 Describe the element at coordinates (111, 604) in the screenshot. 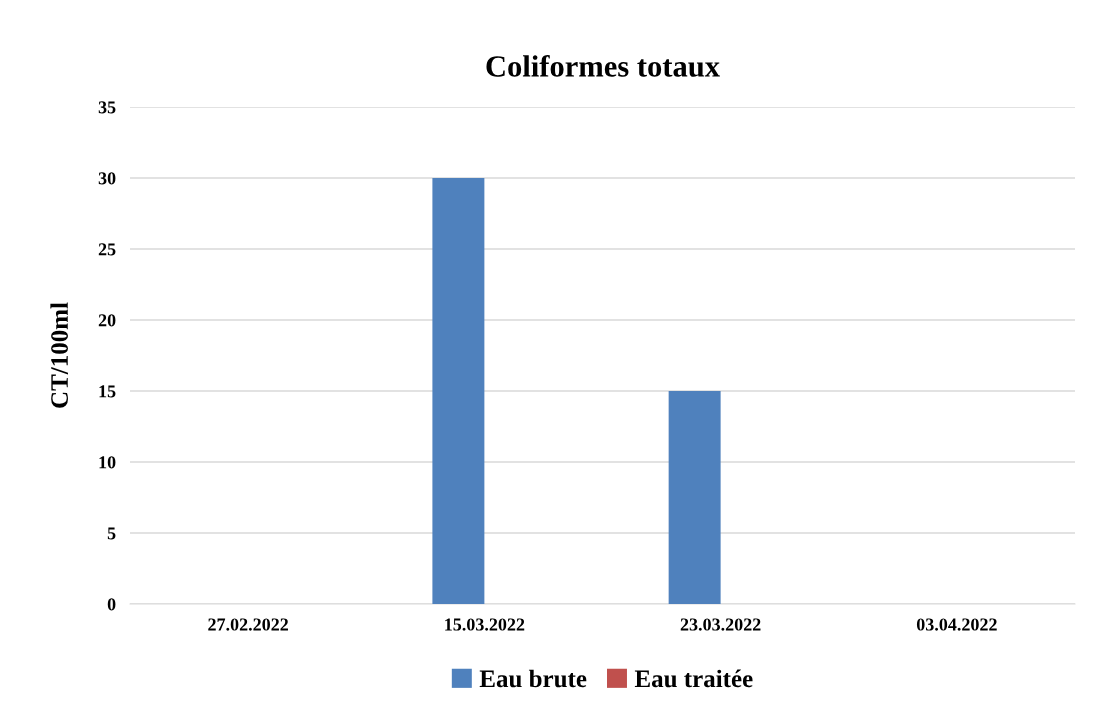

I see `y-tick-label: 0` at that location.